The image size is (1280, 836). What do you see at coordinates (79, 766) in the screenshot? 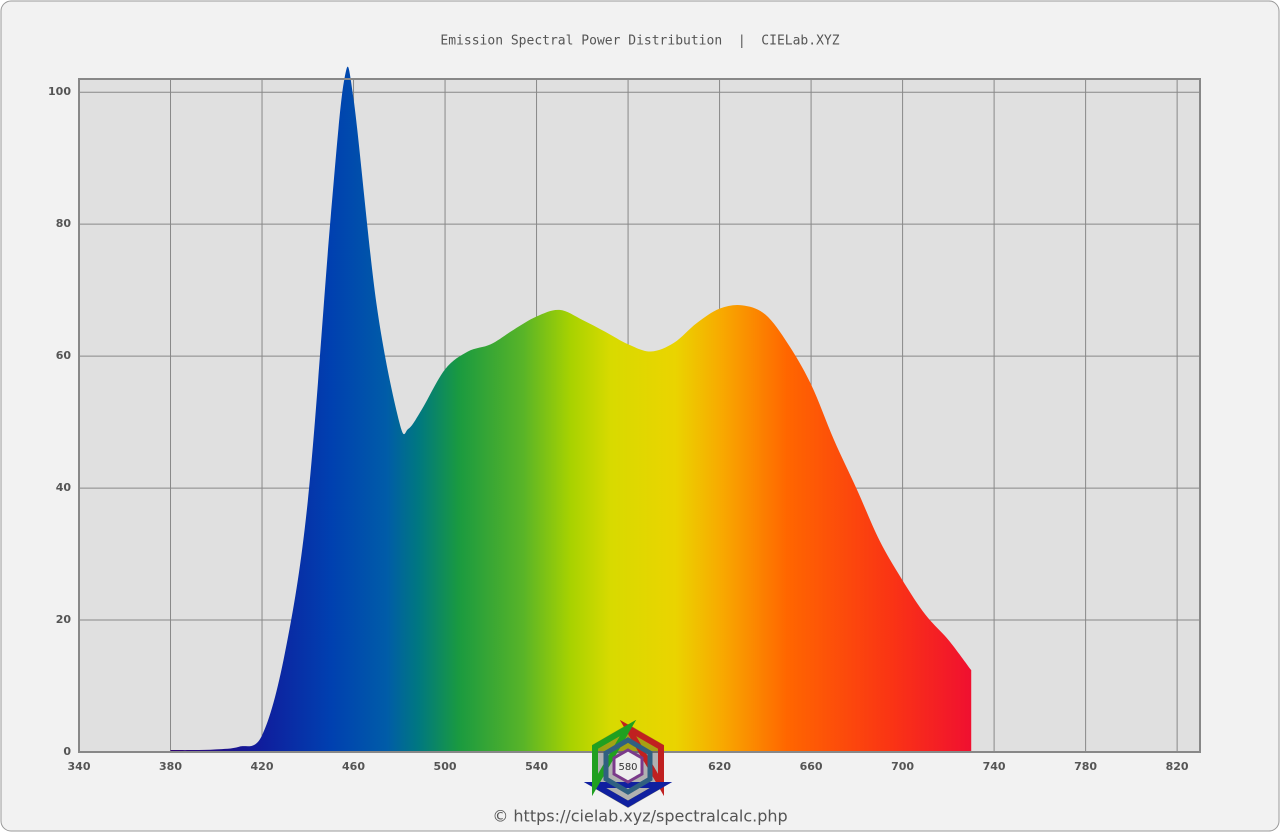
I see `x-tick-label: 340` at bounding box center [79, 766].